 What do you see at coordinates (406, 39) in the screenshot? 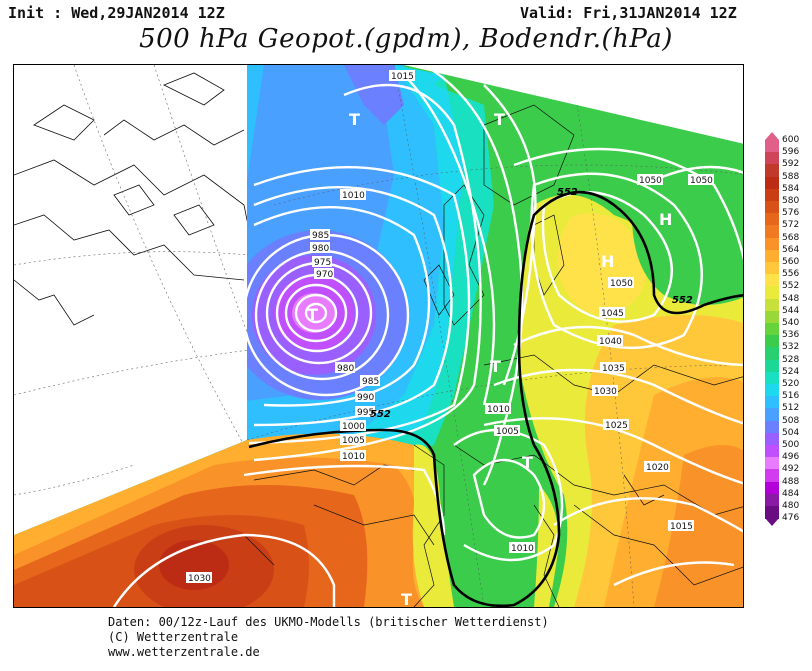
I see `chart-title: 500 hPa Geopot.(gpdm), Bodendr.(hPa)` at bounding box center [406, 39].